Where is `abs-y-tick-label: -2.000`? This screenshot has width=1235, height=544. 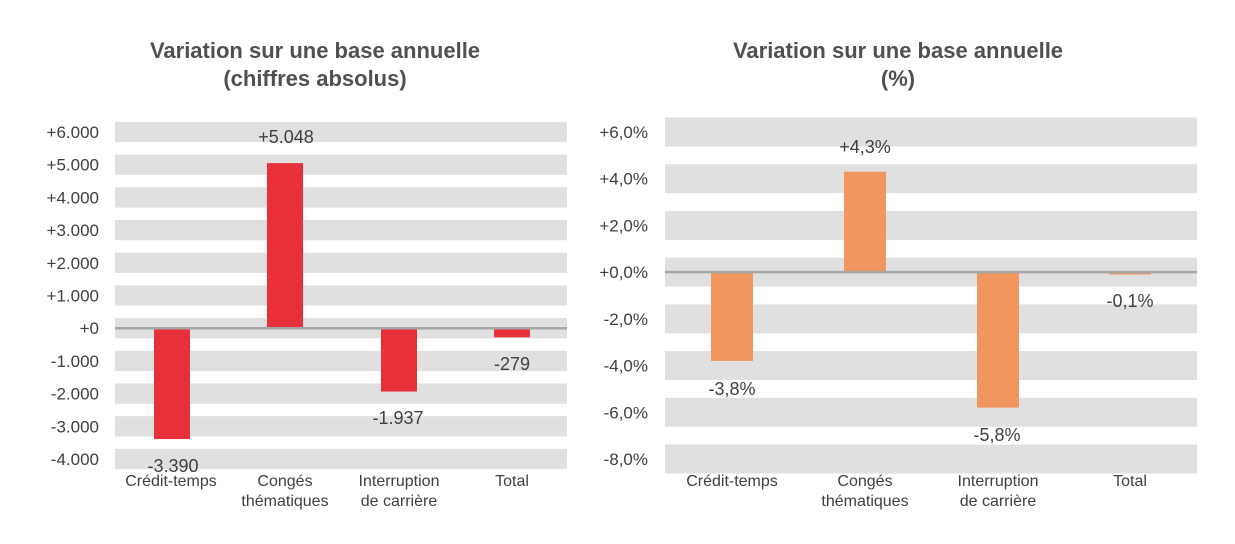
abs-y-tick-label: -2.000 is located at coordinates (75, 394).